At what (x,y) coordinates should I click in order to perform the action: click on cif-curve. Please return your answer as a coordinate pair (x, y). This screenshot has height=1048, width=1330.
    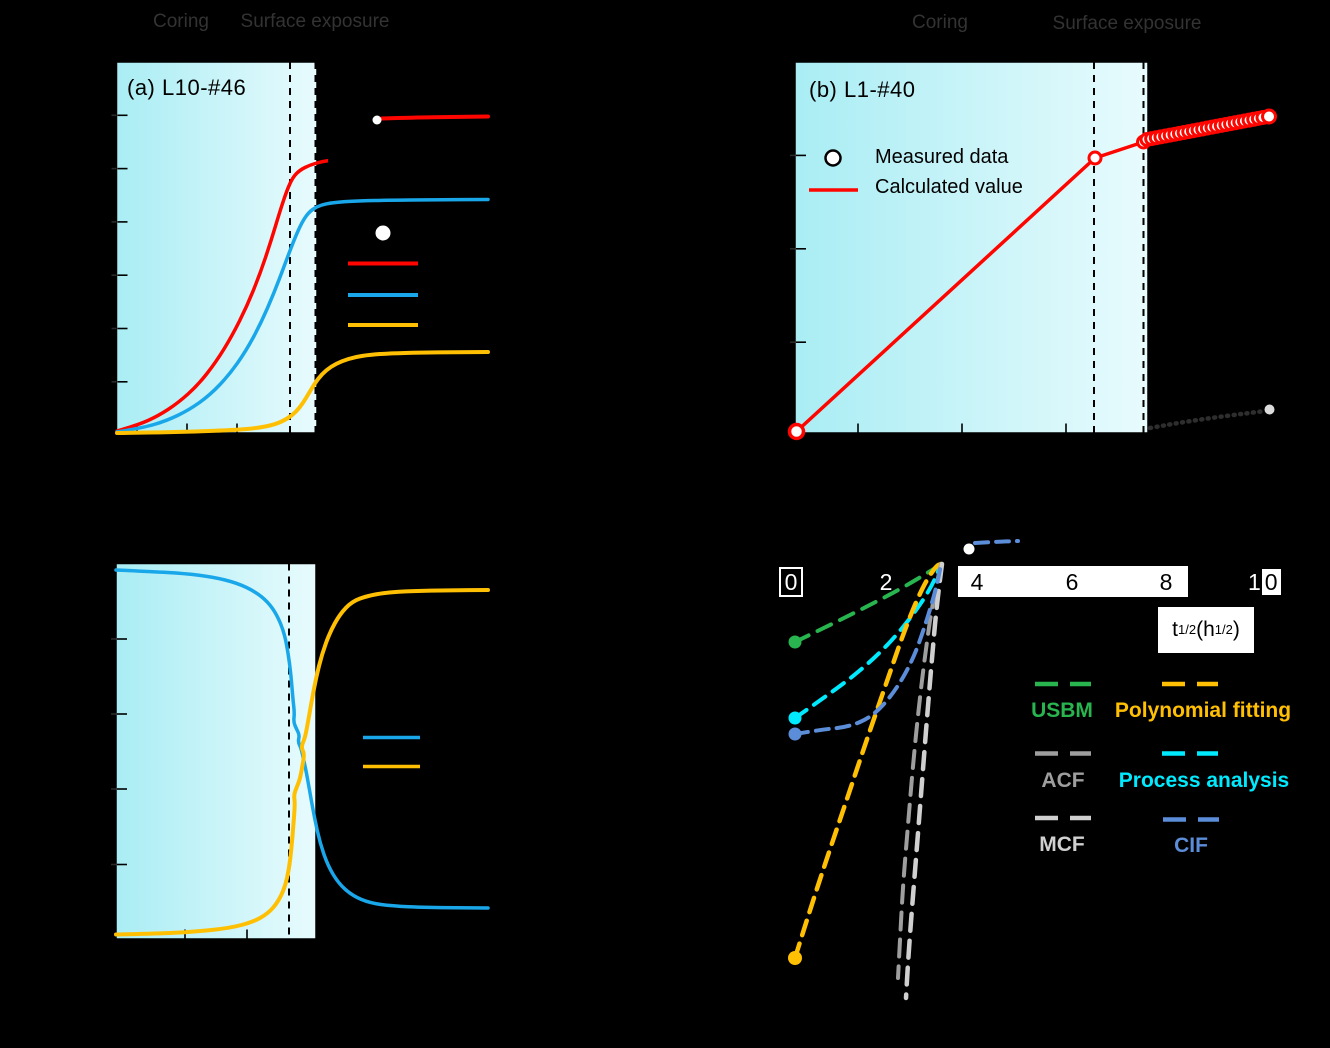
    Looking at the image, I should click on (868, 649).